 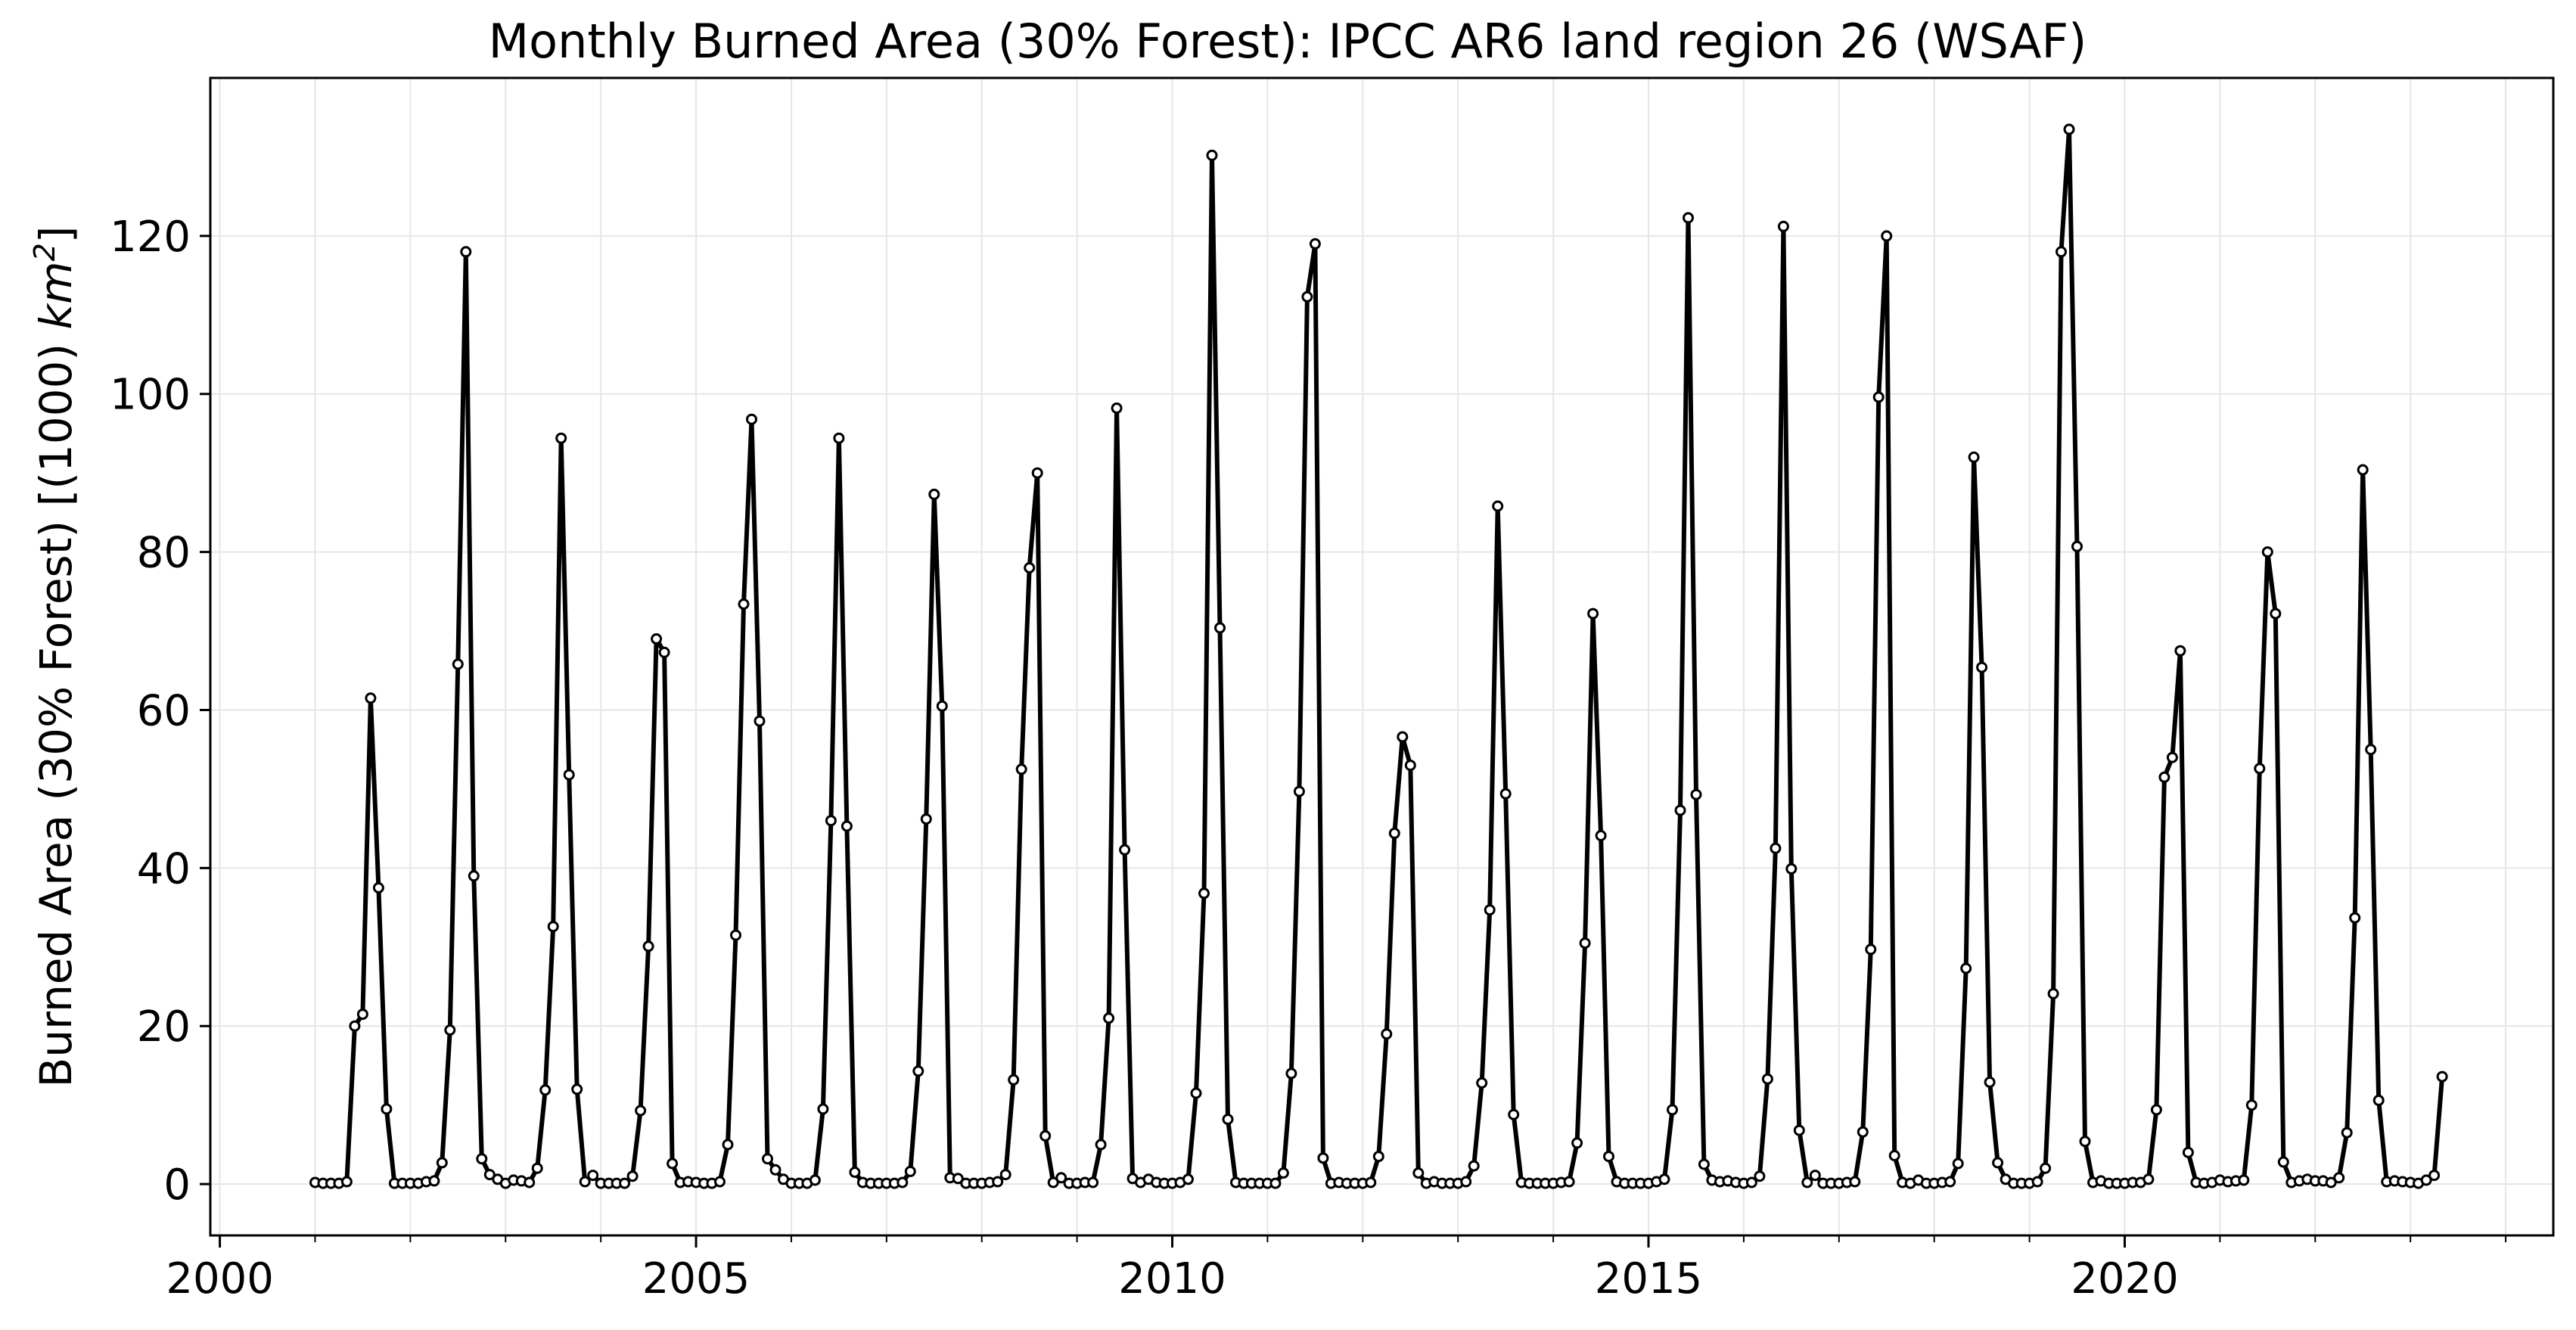 What do you see at coordinates (56, 295) in the screenshot?
I see `y-axis-label-unit: km` at bounding box center [56, 295].